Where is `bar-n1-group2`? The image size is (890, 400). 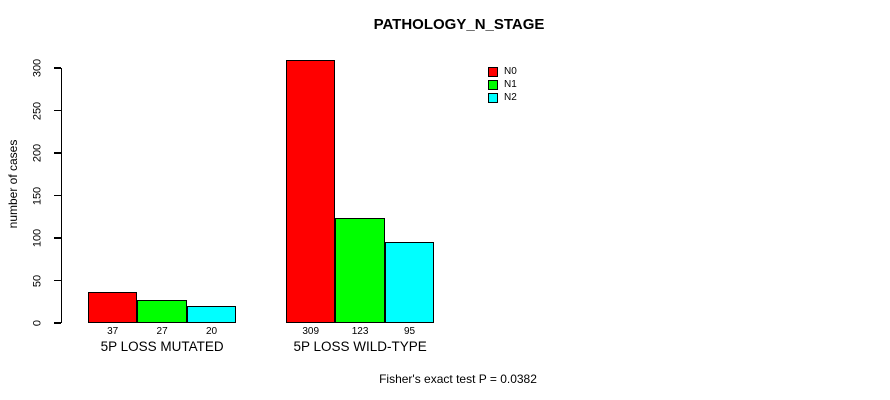
bar-n1-group2 is located at coordinates (360, 270).